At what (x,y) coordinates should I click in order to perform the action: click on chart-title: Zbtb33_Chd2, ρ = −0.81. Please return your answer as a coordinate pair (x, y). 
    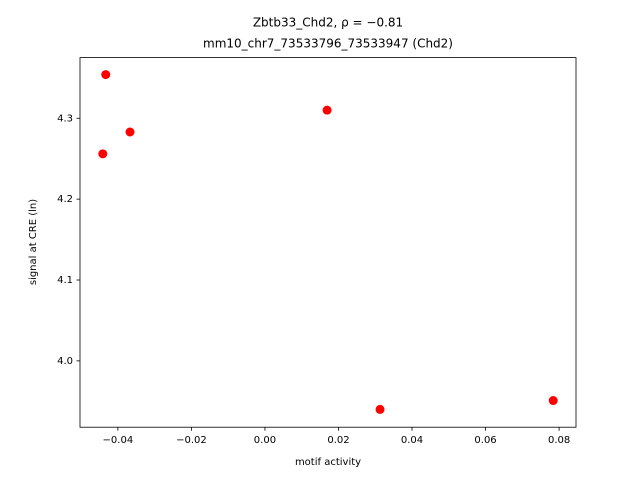
    Looking at the image, I should click on (328, 23).